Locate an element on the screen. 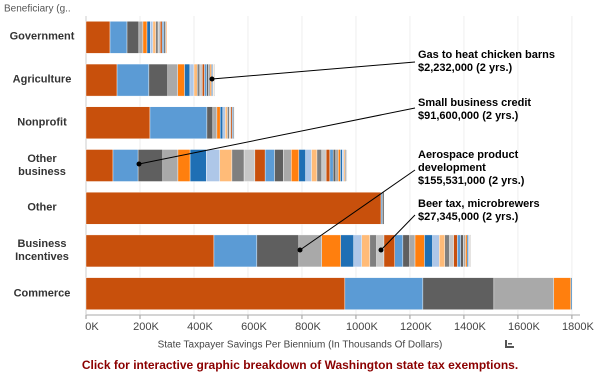  axis-icon is located at coordinates (509, 344).